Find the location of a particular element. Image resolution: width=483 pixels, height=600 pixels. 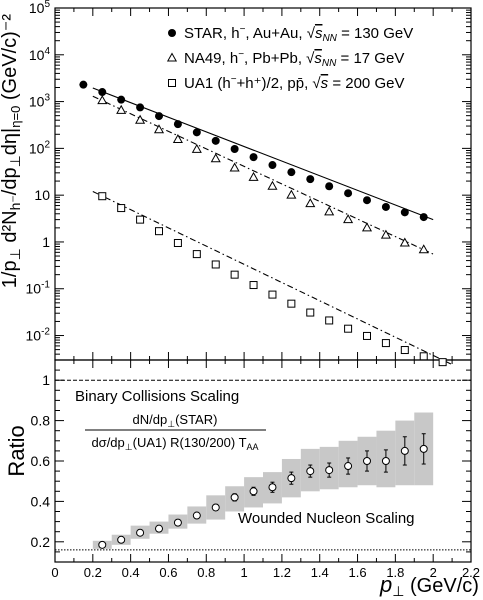

ratio-y-tick-label: 0.4 is located at coordinates (41, 501).